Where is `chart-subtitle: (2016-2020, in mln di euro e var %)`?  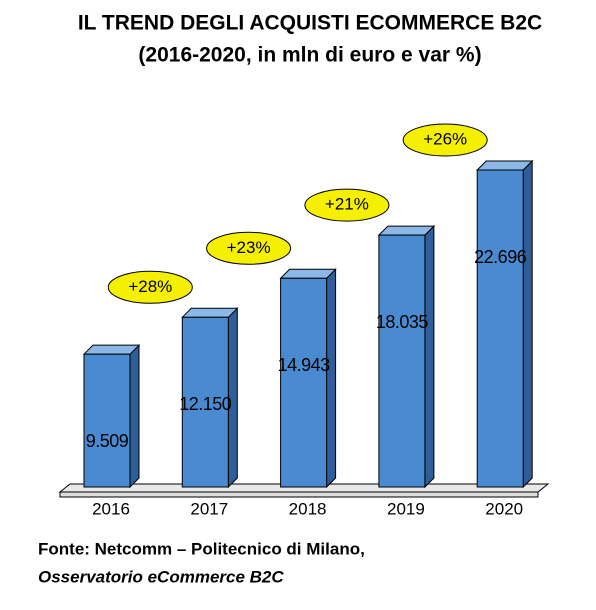
chart-subtitle: (2016-2020, in mln di euro e var %) is located at coordinates (309, 55).